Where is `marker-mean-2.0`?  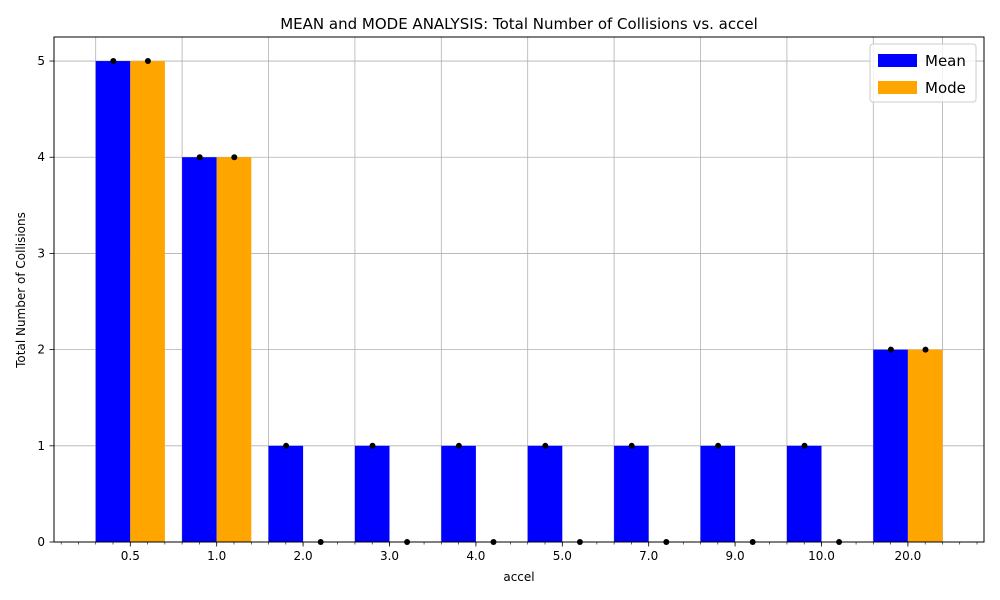 marker-mean-2.0 is located at coordinates (286, 445).